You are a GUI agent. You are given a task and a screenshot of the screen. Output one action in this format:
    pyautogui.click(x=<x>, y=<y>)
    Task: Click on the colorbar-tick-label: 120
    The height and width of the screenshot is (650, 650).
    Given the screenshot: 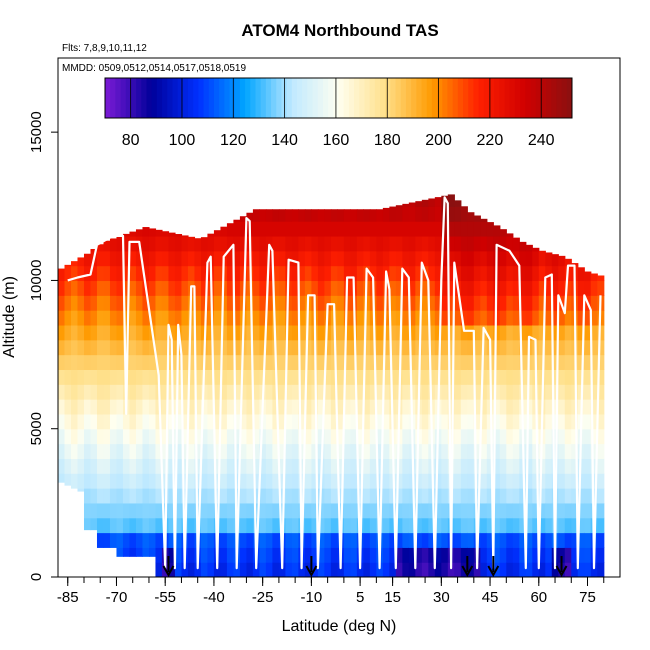 What is the action you would take?
    pyautogui.click(x=233, y=140)
    